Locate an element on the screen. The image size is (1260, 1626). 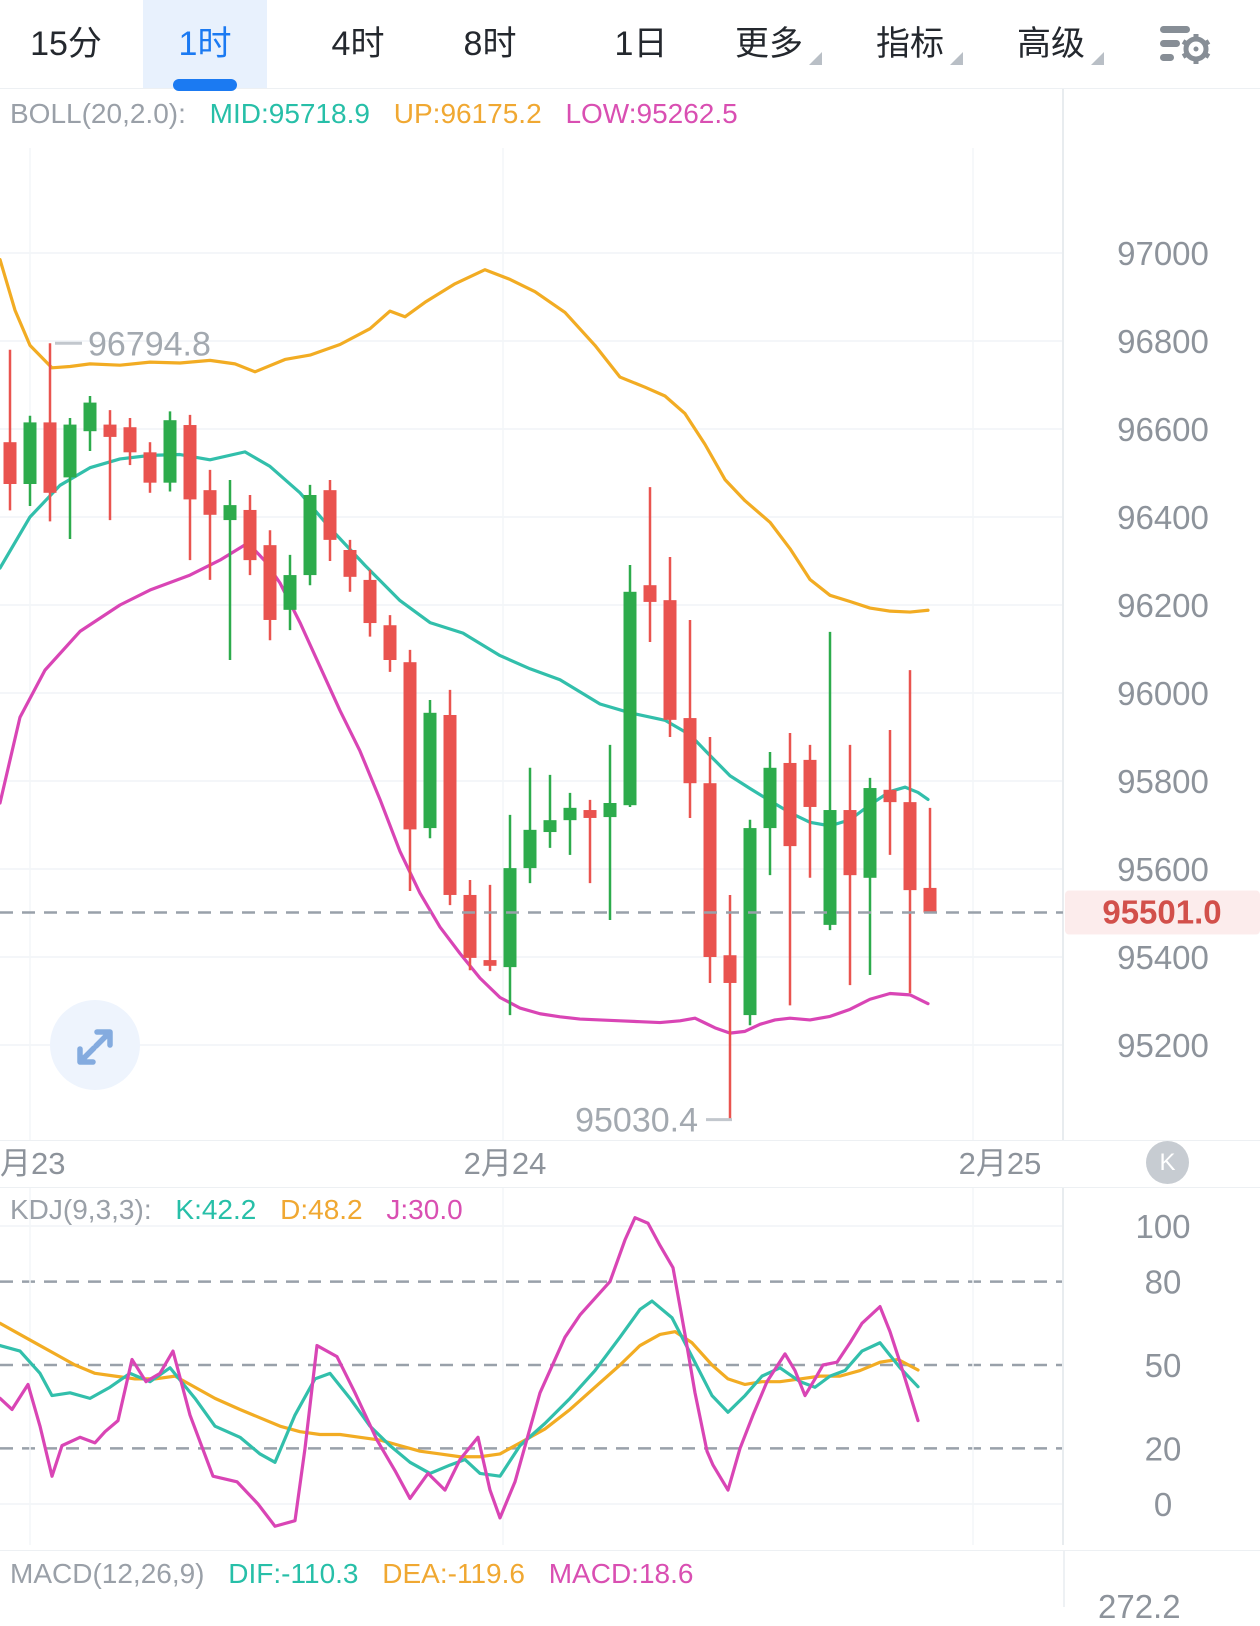
timeframe-toolbar: 15分 1时 4时 8时 1日 更多 指标 高级 is located at coordinates (630, 45).